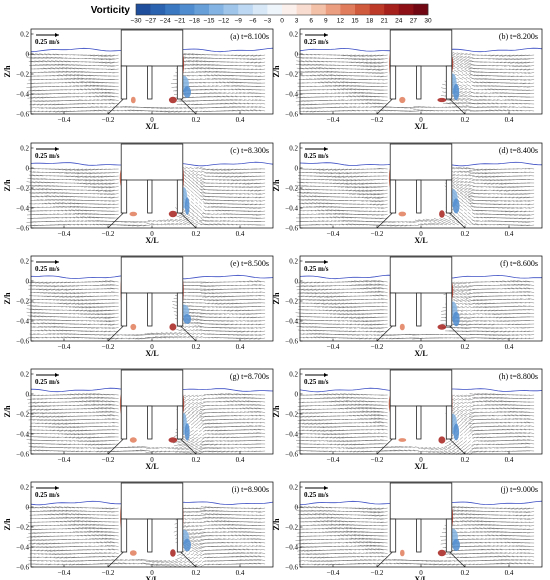  I want to click on floating-structure, so click(152, 72).